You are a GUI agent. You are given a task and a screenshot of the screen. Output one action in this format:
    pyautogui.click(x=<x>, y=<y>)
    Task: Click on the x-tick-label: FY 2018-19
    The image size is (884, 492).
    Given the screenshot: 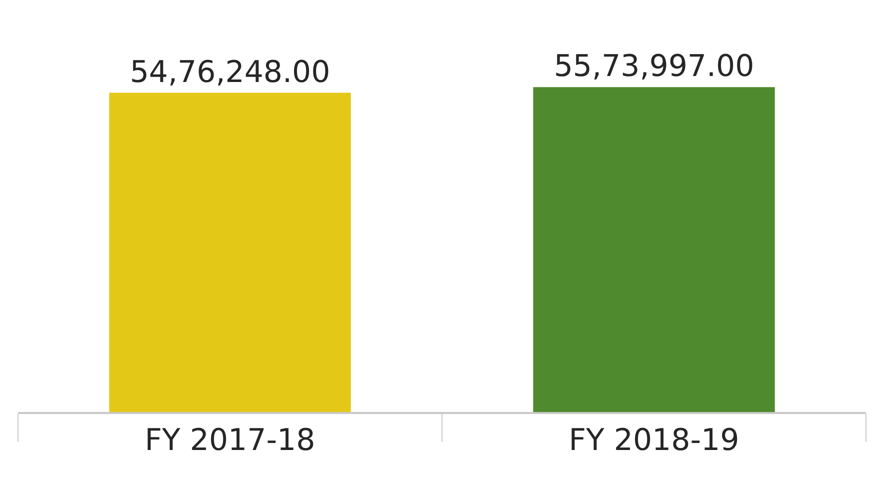 What is the action you would take?
    pyautogui.click(x=654, y=440)
    